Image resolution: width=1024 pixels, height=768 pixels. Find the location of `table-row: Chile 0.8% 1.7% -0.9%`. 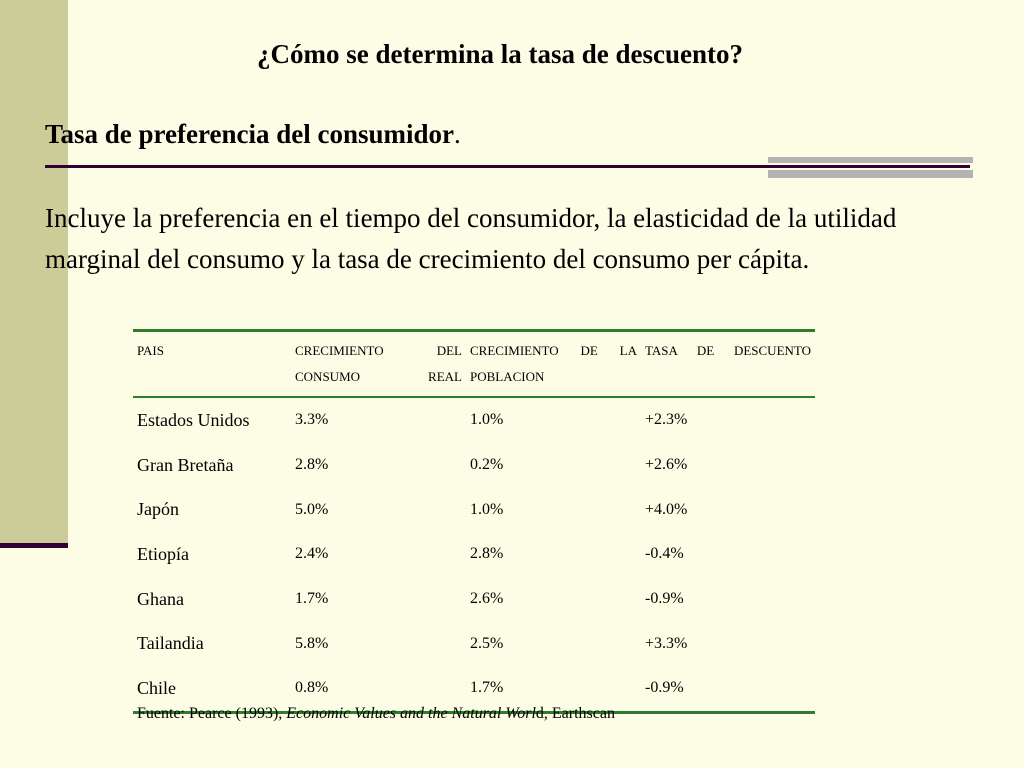

table-row: Chile 0.8% 1.7% -0.9% is located at coordinates (474, 690).